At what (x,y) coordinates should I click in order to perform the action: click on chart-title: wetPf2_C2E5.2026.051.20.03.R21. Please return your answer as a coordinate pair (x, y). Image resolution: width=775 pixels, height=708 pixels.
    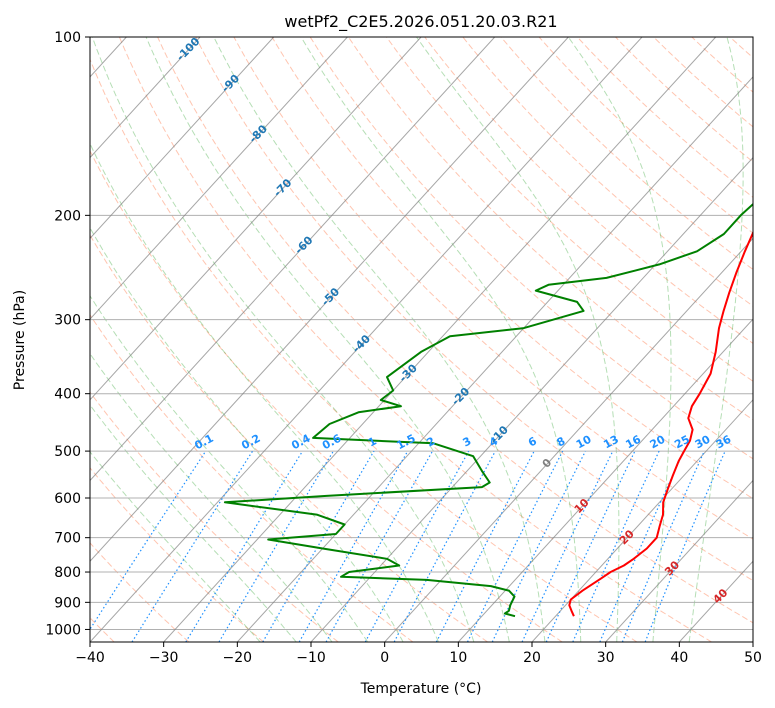
    Looking at the image, I should click on (420, 22).